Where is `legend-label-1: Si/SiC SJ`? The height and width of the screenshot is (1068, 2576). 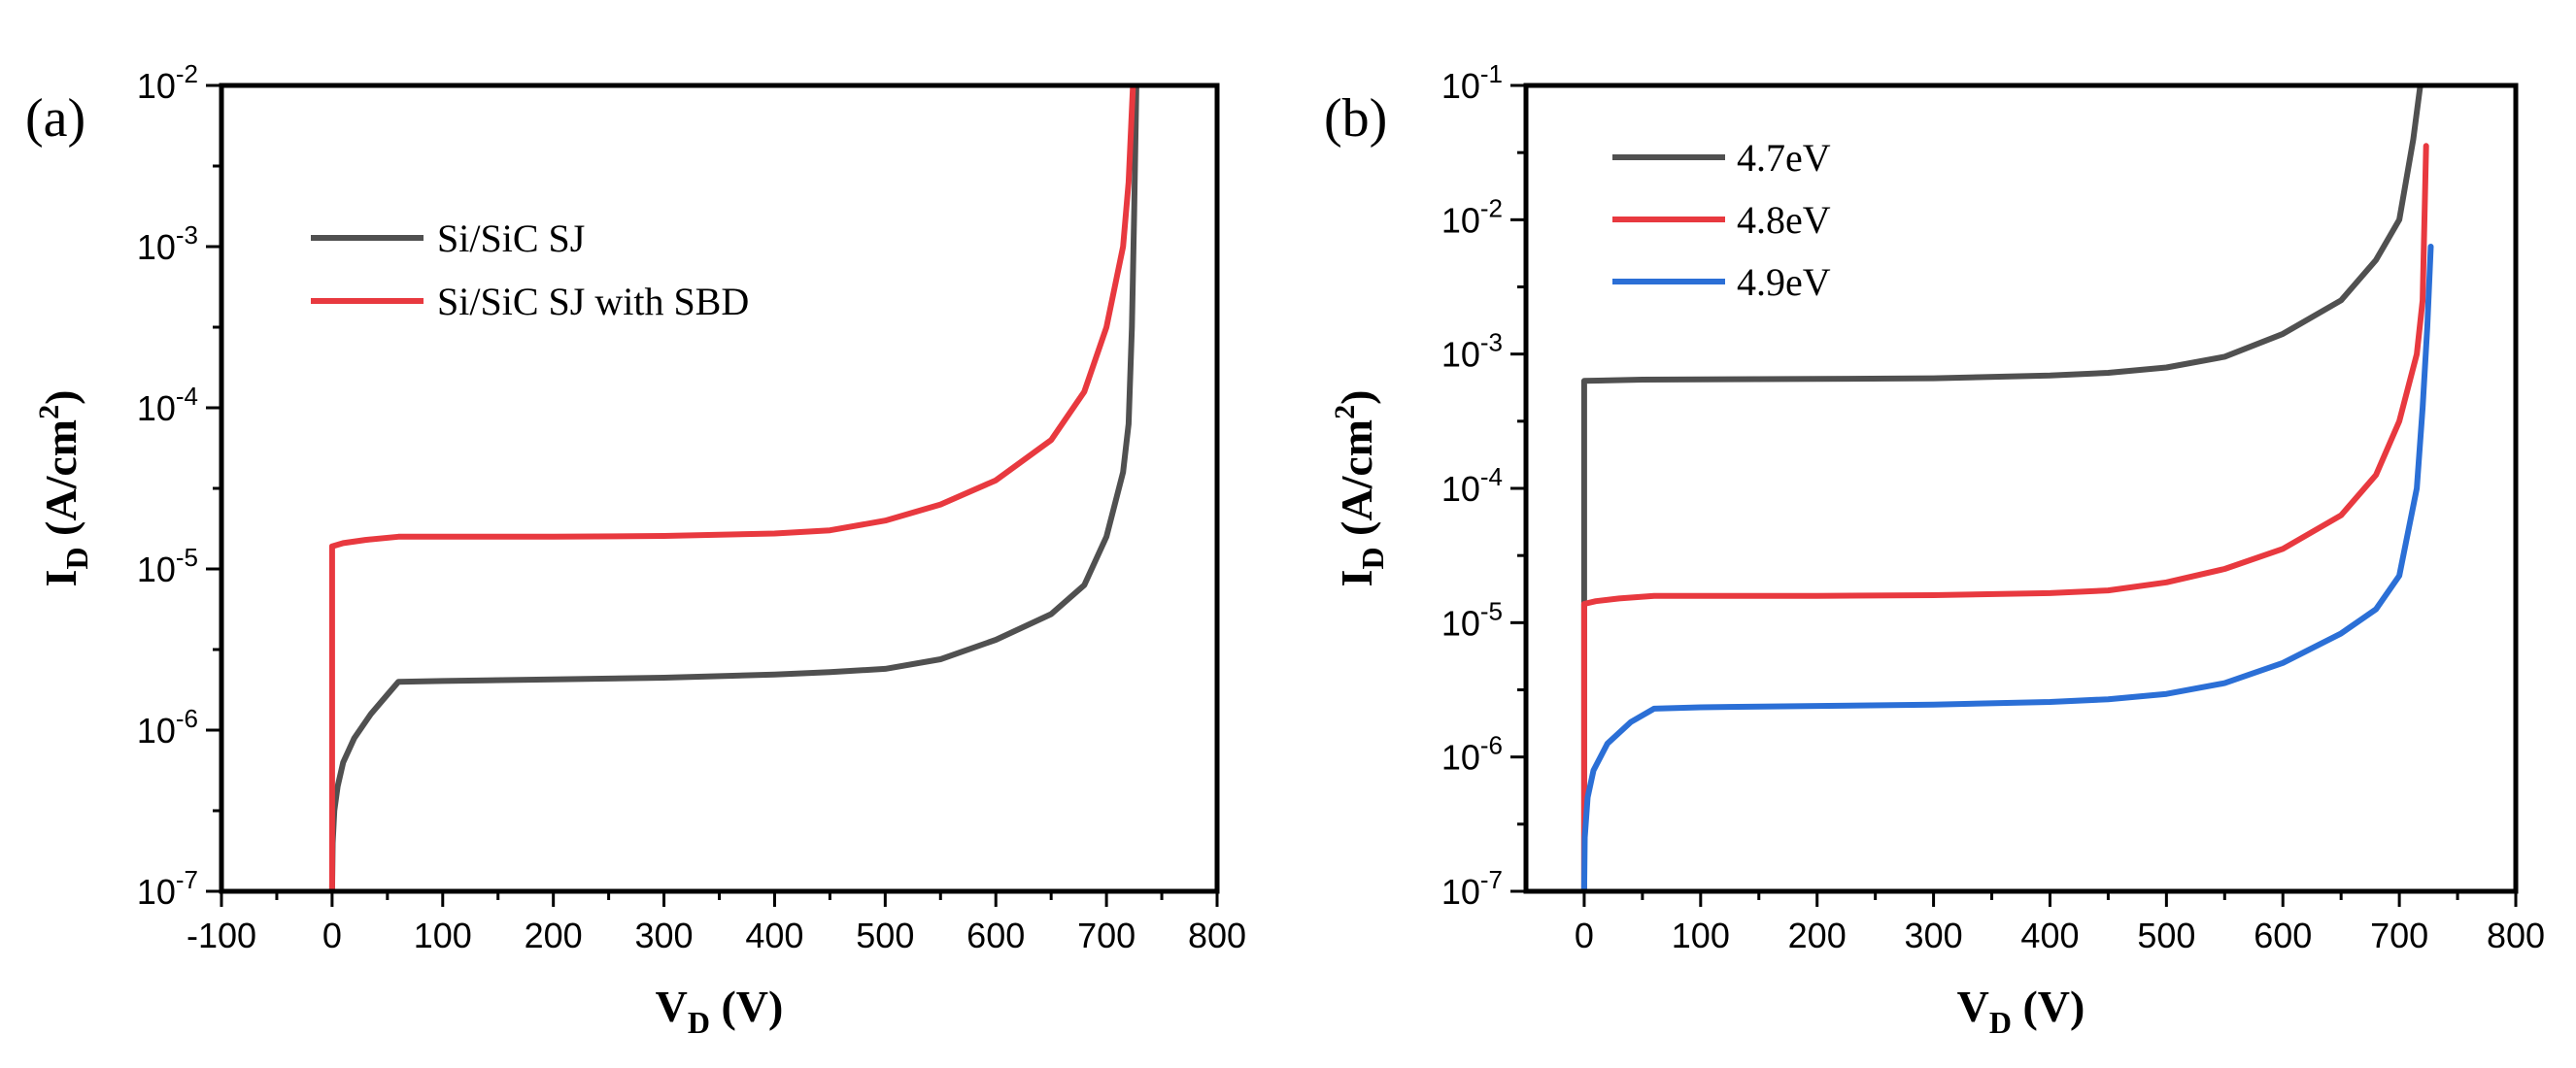
legend-label-1: Si/SiC SJ is located at coordinates (511, 239).